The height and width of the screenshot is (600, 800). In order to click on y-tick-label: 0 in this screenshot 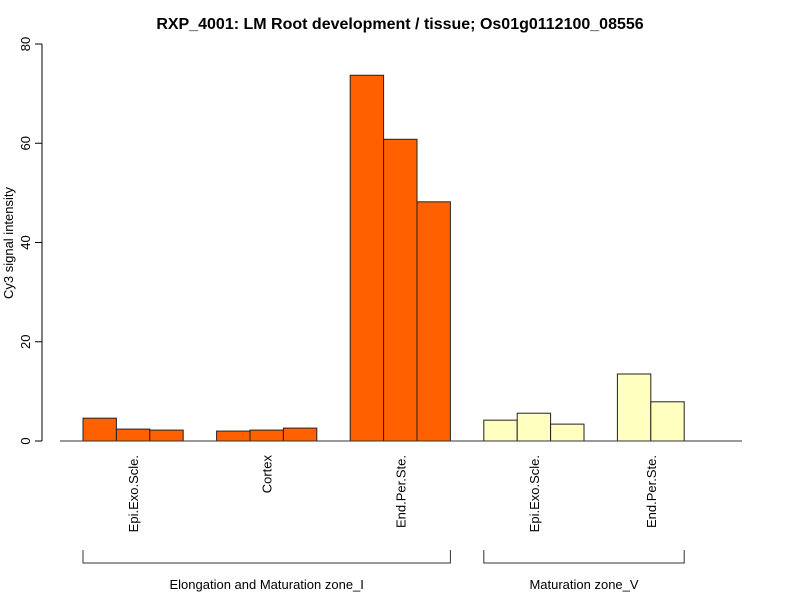, I will do `click(25, 440)`.